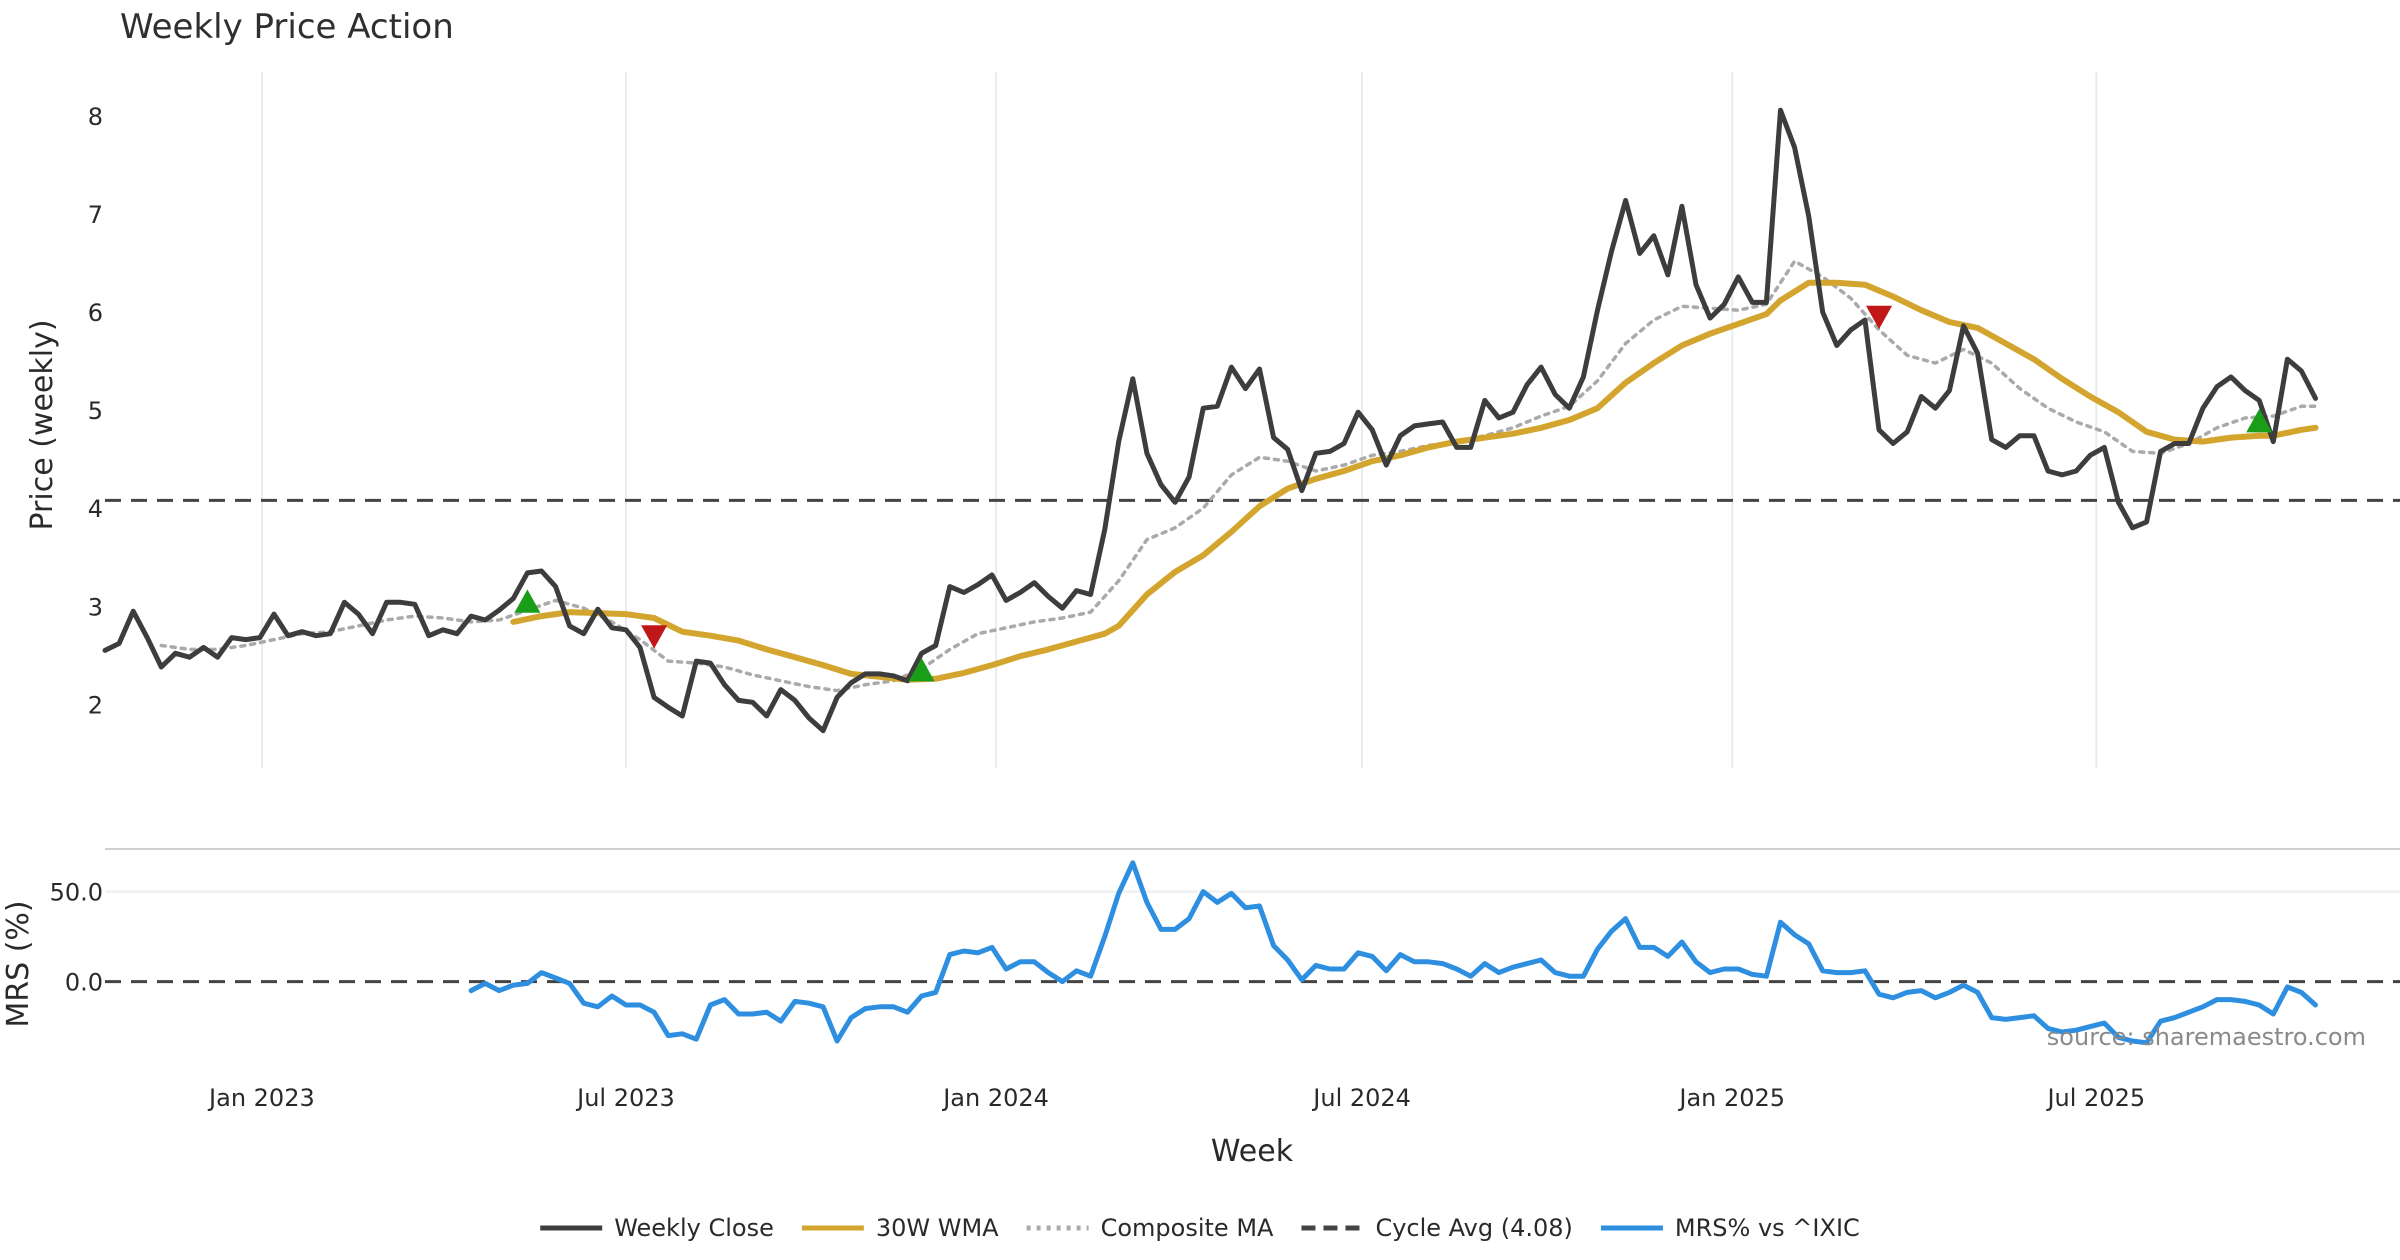  Describe the element at coordinates (1393, 953) in the screenshot. I see `mrs-line` at that location.